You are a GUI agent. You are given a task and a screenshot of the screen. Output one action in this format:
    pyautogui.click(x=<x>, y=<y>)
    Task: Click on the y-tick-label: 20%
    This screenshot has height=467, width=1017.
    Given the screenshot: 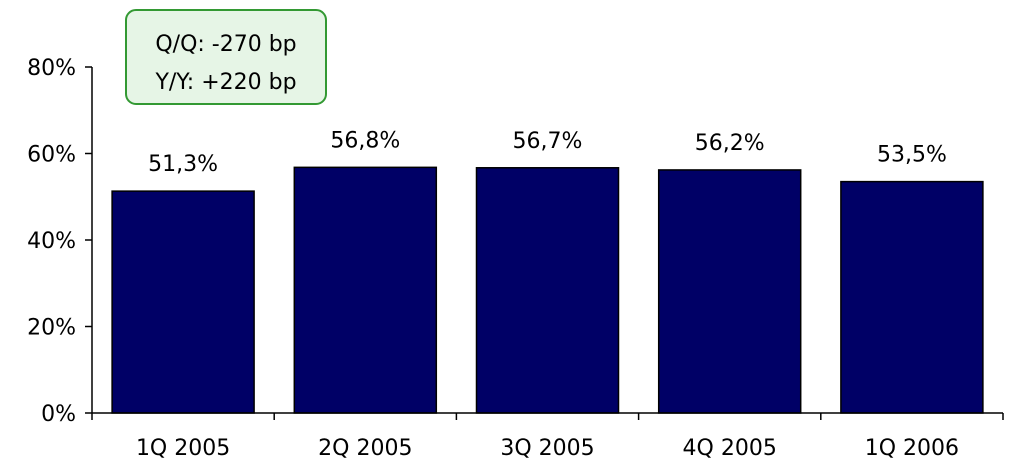 What is the action you would take?
    pyautogui.click(x=51, y=328)
    